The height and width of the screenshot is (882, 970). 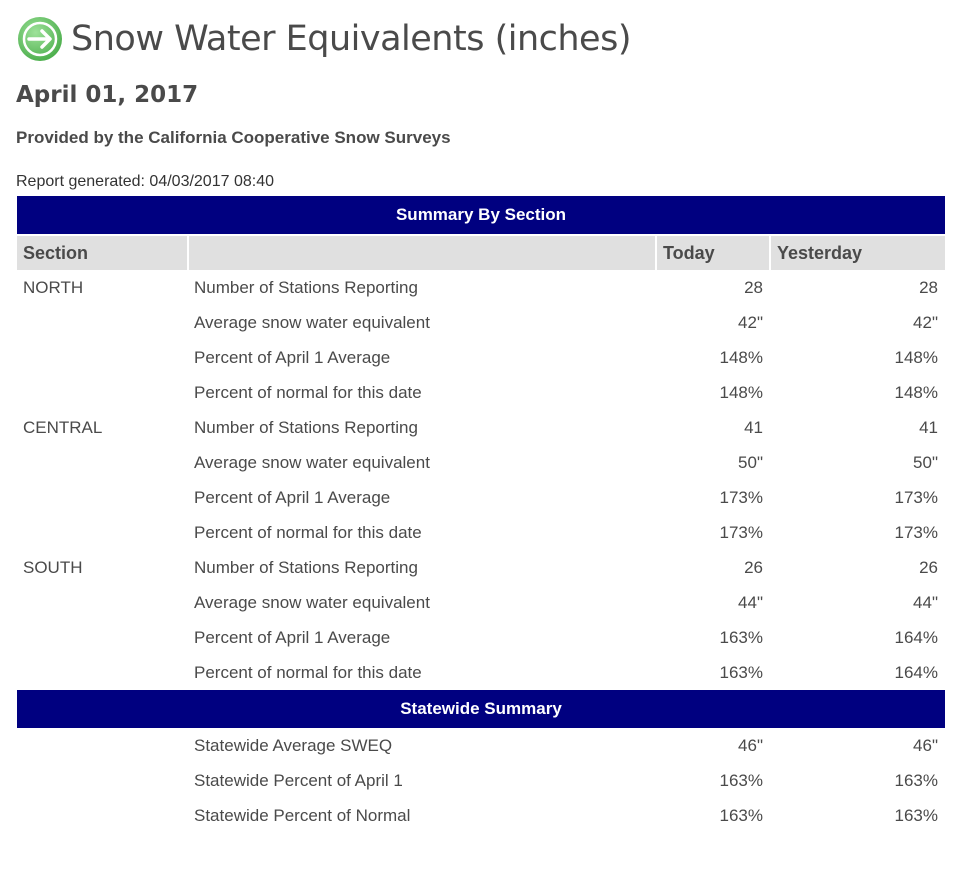 I want to click on report-date: April 01, 2017, so click(x=107, y=95).